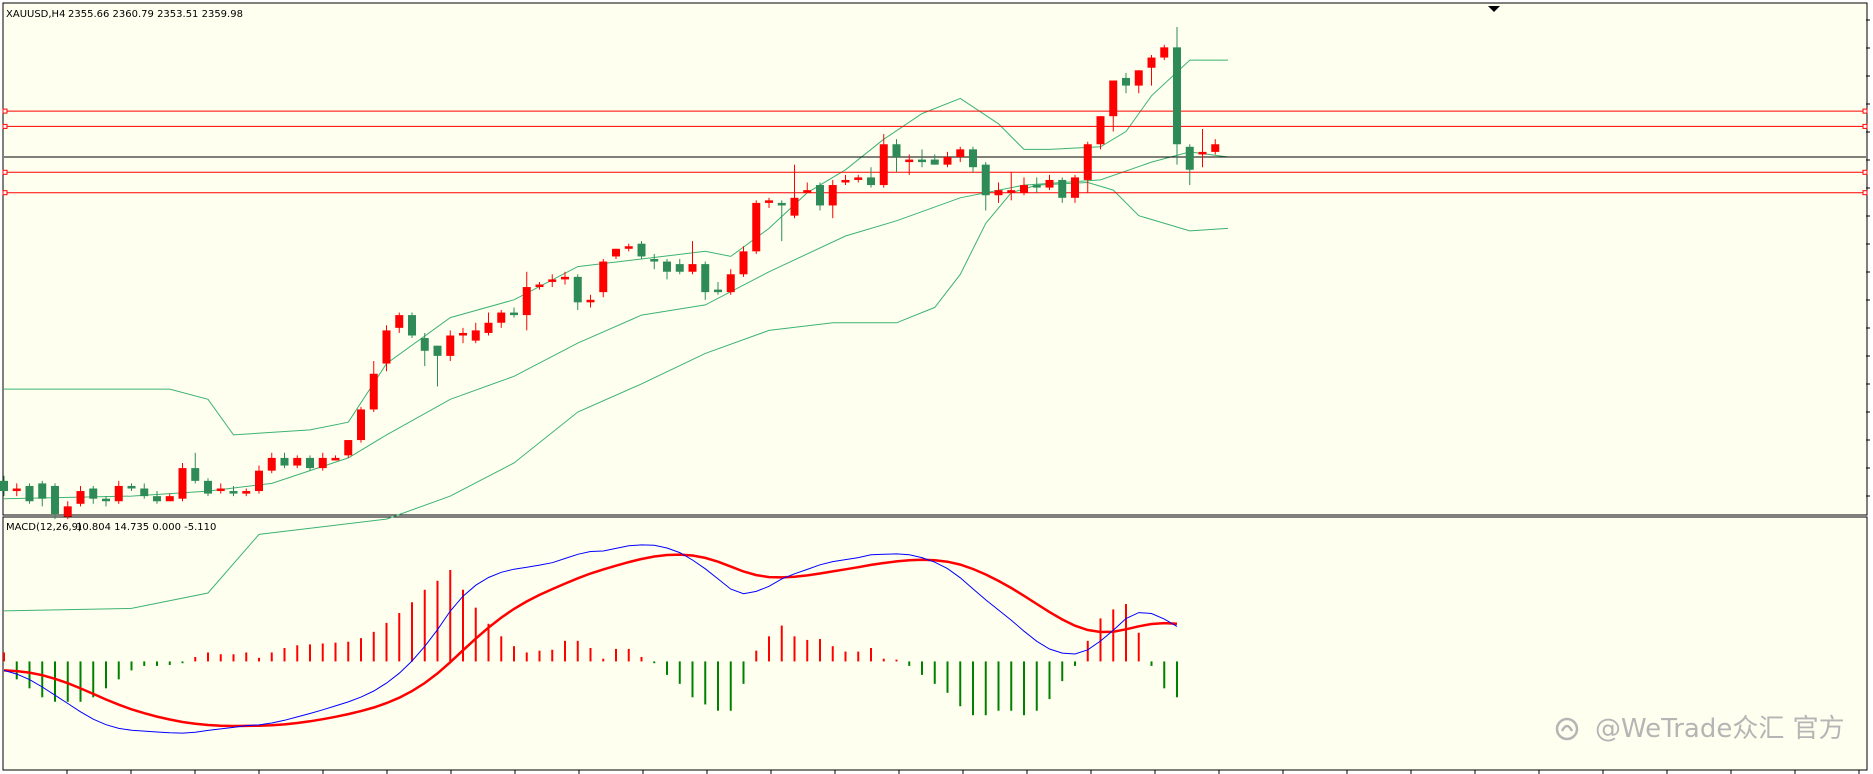 The image size is (1873, 774). What do you see at coordinates (1720, 729) in the screenshot?
I see `watermark-handle: @WeTrade众汇 官方` at bounding box center [1720, 729].